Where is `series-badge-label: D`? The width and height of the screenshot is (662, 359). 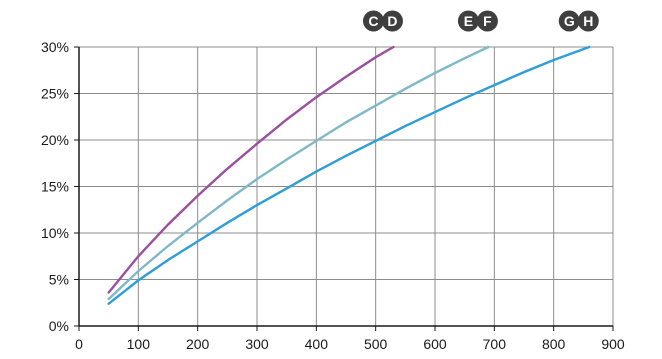
series-badge-label: D is located at coordinates (392, 21).